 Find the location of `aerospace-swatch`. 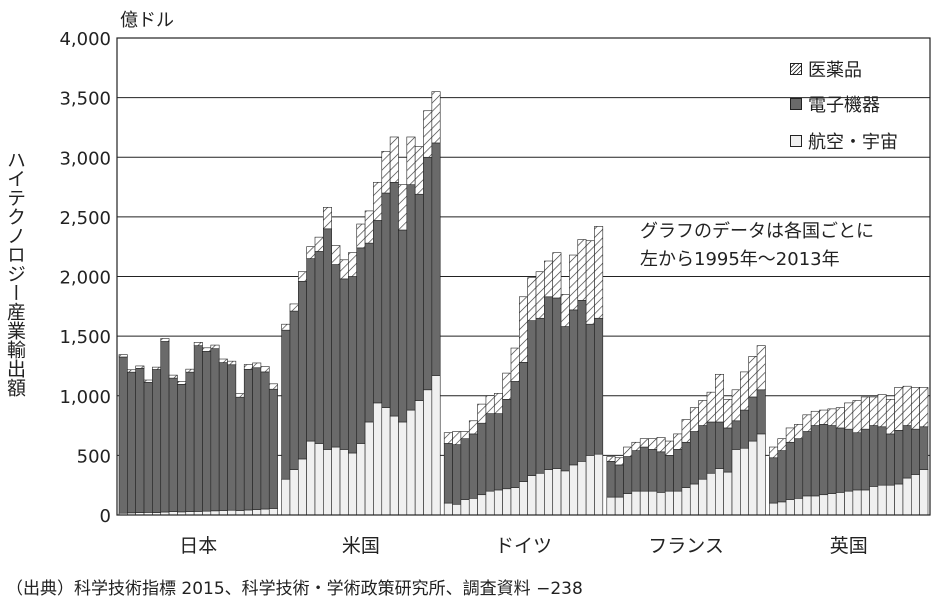

aerospace-swatch is located at coordinates (796, 141).